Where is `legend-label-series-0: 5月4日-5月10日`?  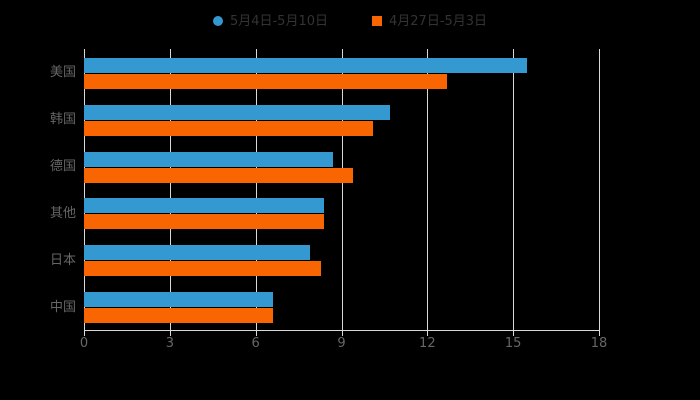 legend-label-series-0: 5月4日-5月10日 is located at coordinates (278, 21).